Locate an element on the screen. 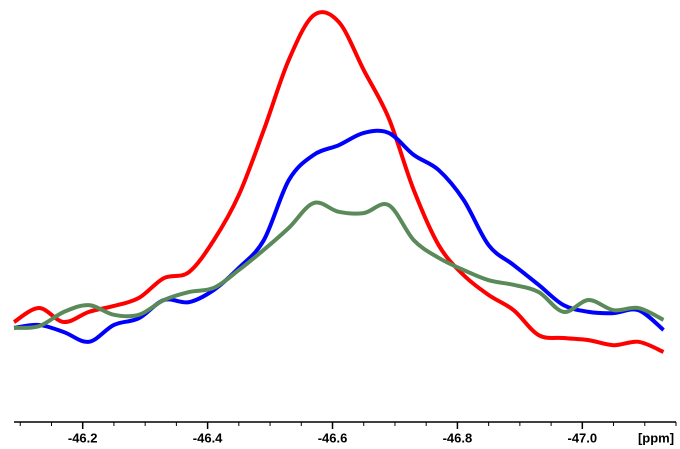 Image resolution: width=680 pixels, height=449 pixels. x-tick-label: -46.2 is located at coordinates (83, 437).